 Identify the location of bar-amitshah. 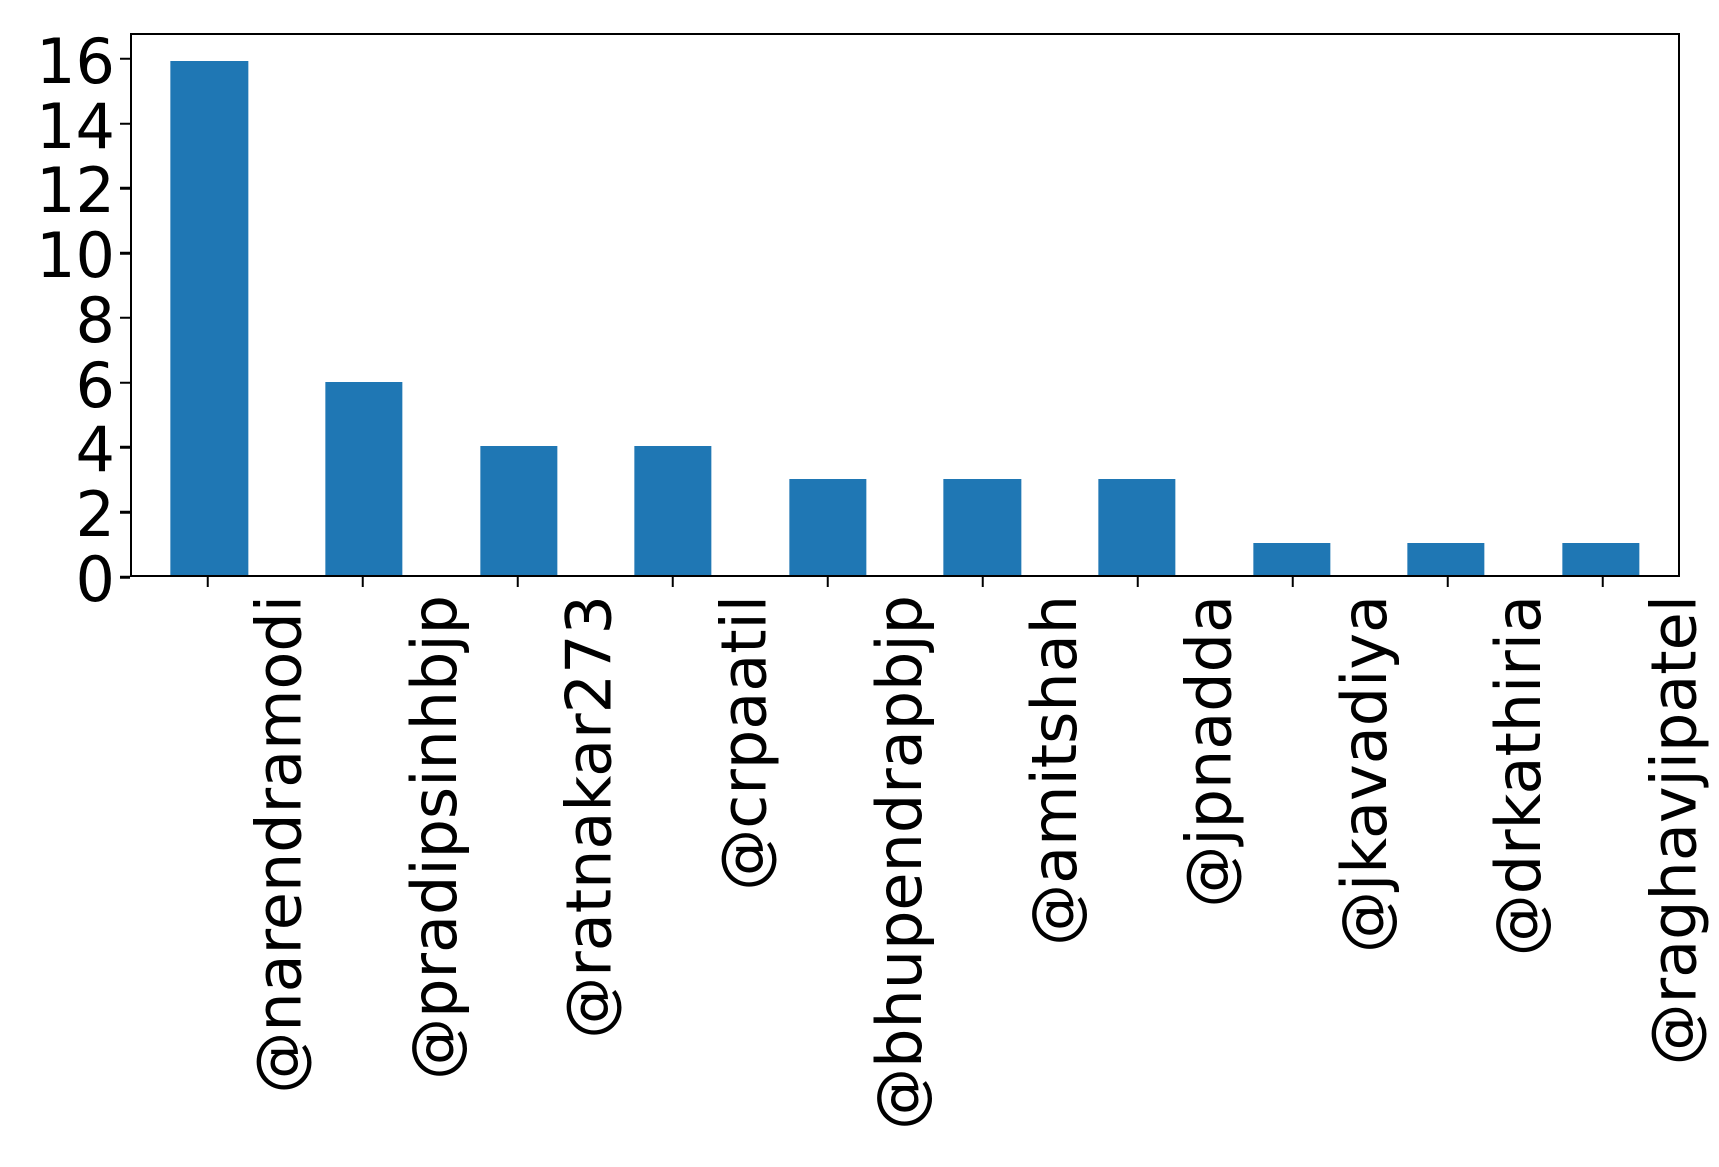
(982, 526).